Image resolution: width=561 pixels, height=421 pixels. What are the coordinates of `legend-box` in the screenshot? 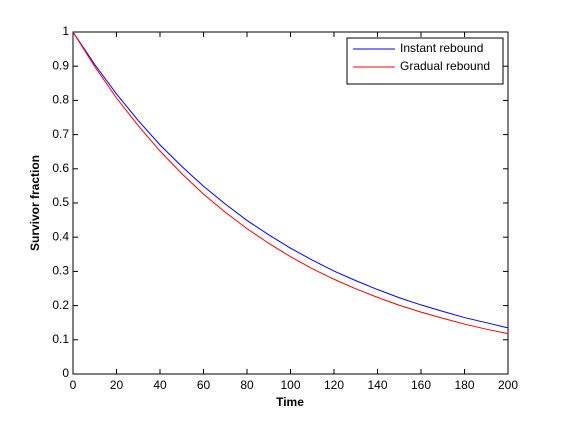 It's located at (425, 61).